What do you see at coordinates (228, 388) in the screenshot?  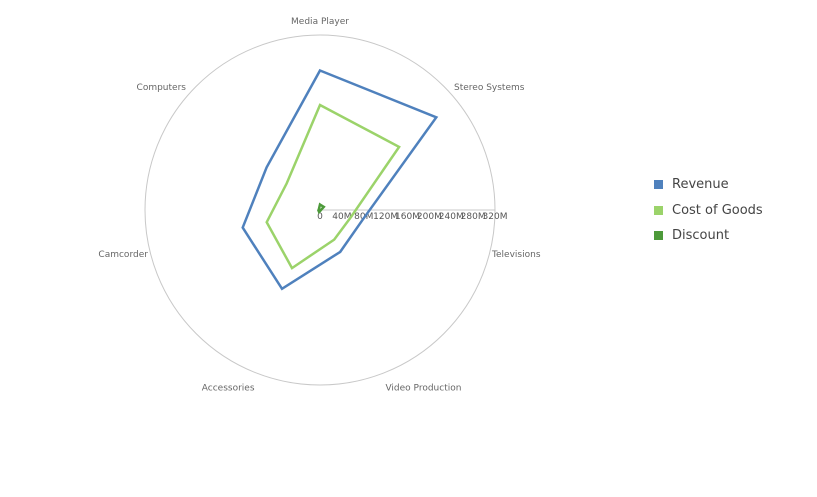 I see `category-label: Accessories` at bounding box center [228, 388].